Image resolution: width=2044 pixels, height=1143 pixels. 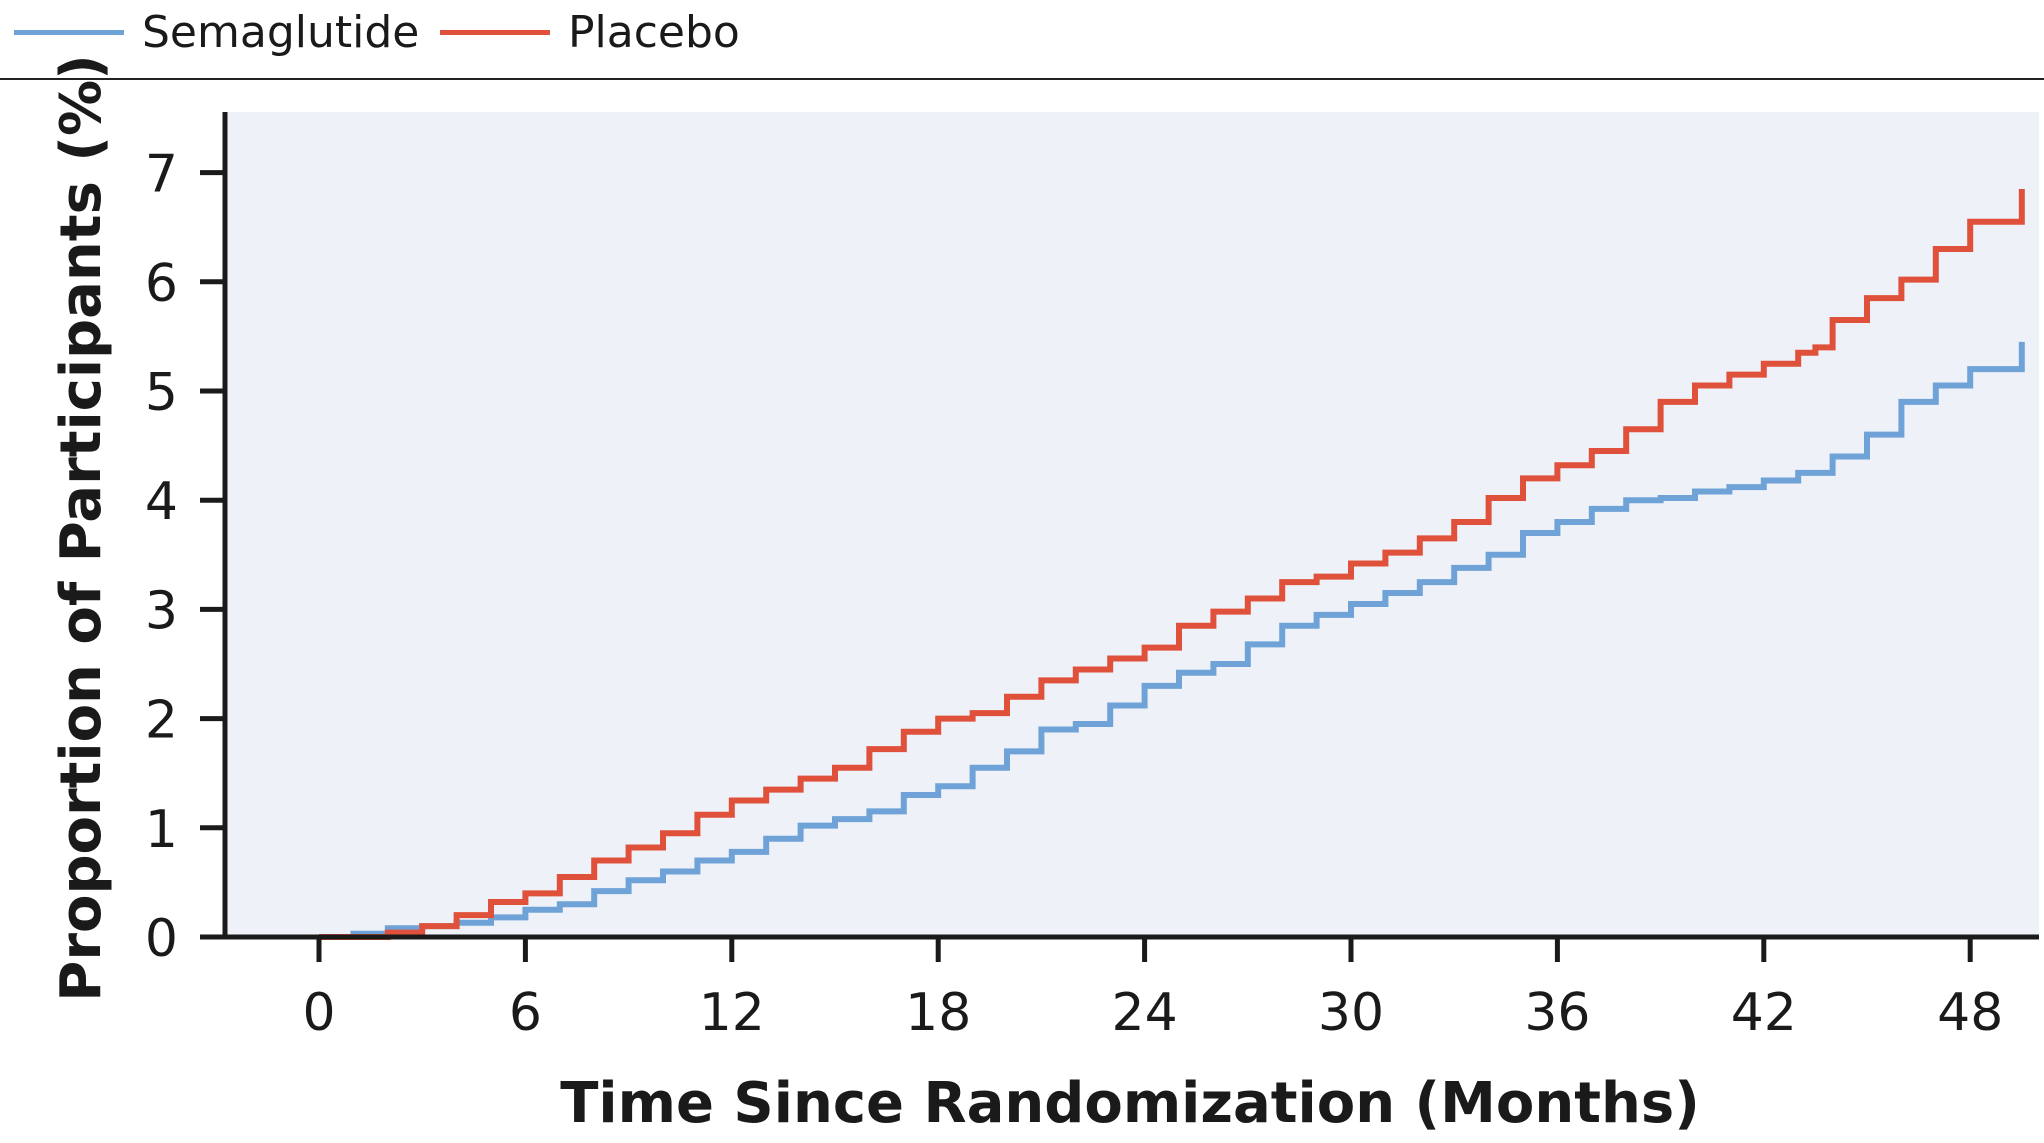 What do you see at coordinates (161, 393) in the screenshot?
I see `y-tick-label-5: 5` at bounding box center [161, 393].